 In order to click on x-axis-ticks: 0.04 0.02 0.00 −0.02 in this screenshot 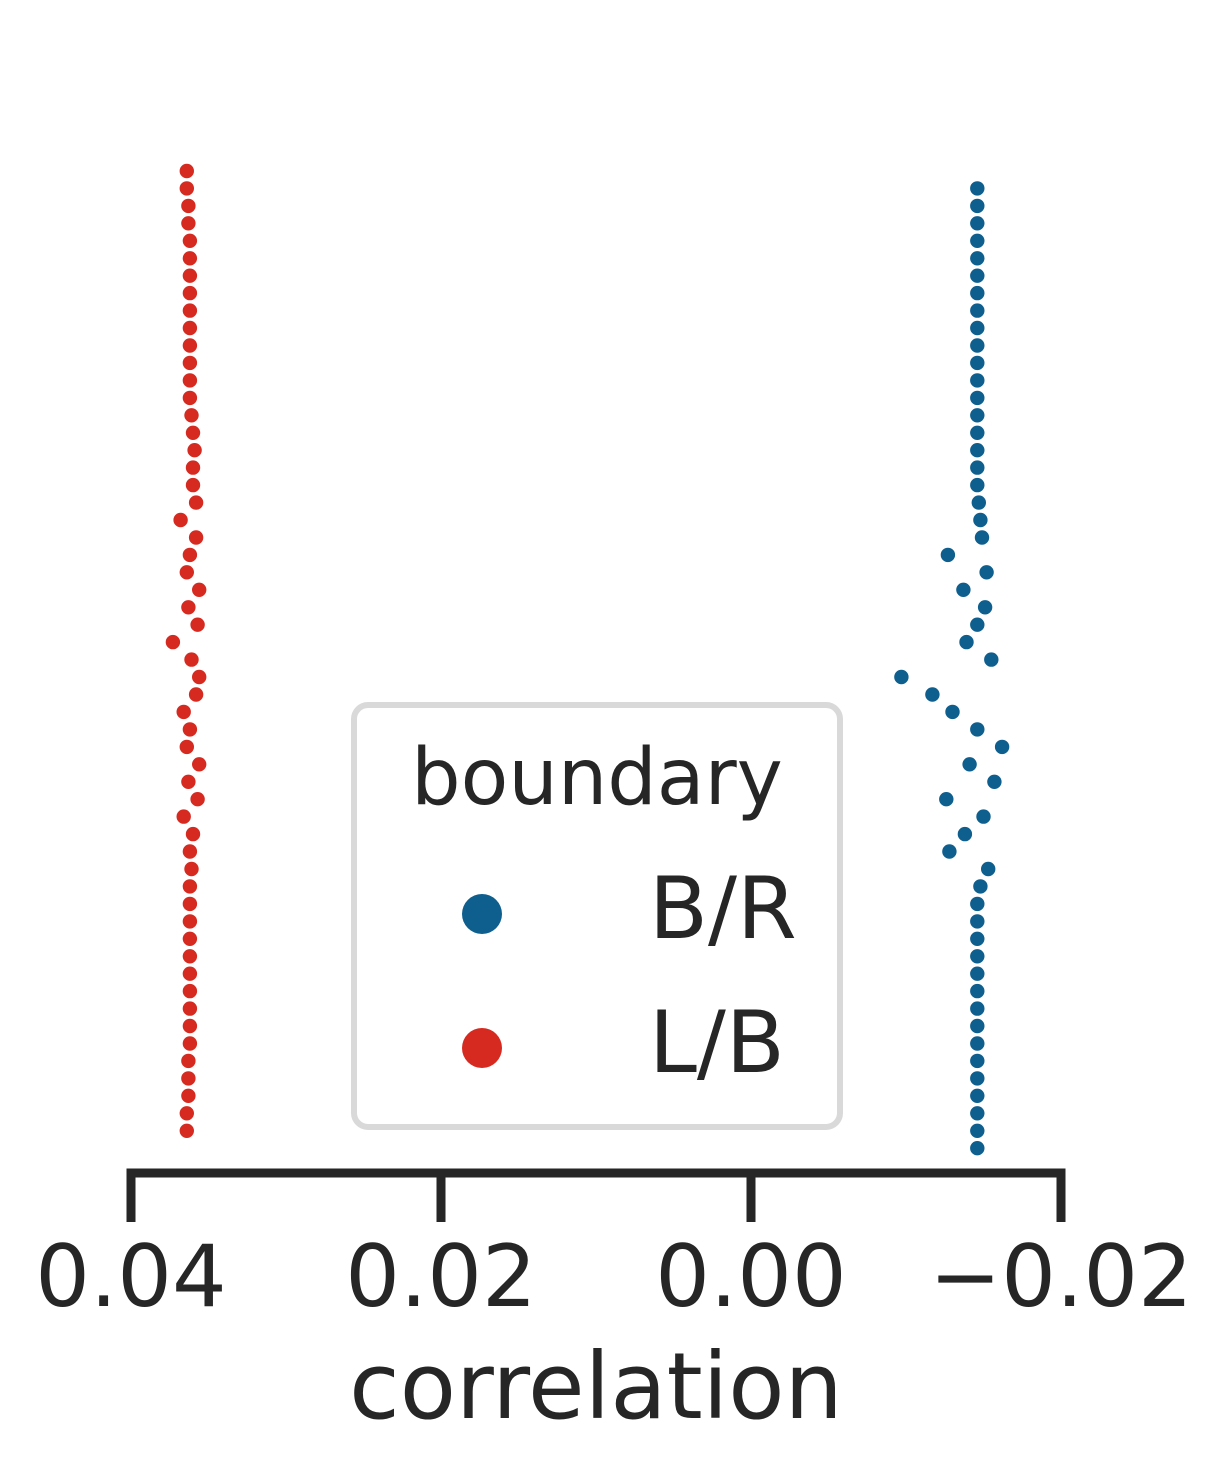, I will do `click(614, 1250)`.